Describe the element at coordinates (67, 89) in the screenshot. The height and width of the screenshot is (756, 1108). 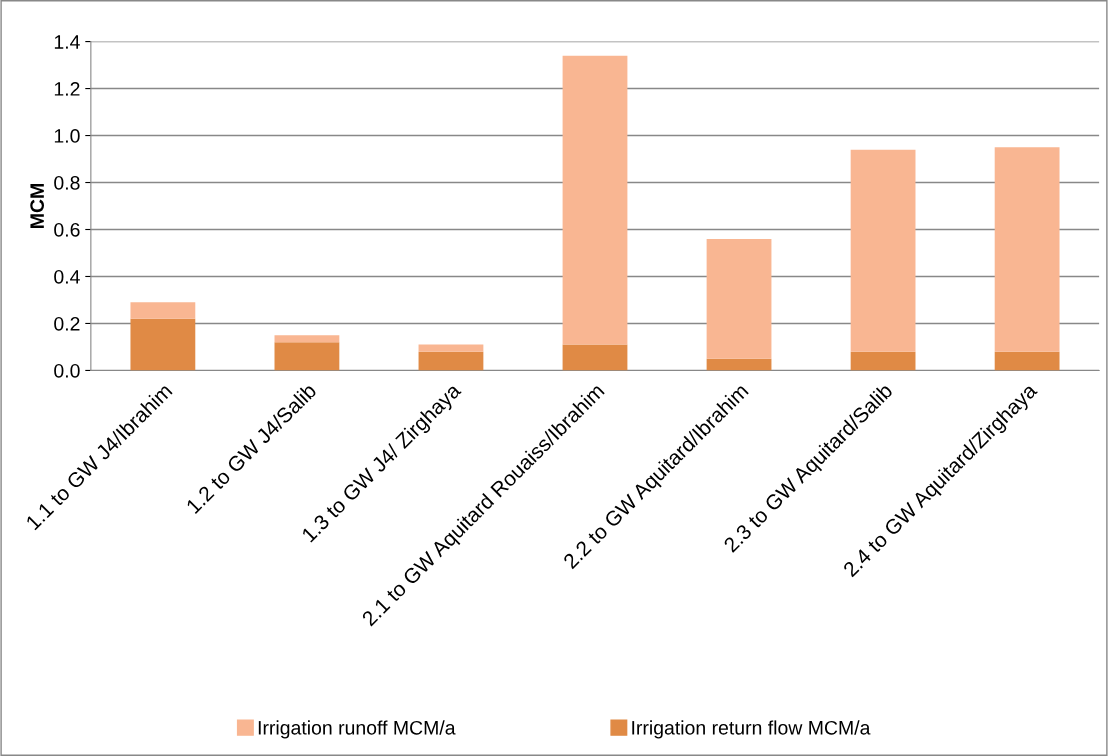
I see `y-tick-label: 1.2` at that location.